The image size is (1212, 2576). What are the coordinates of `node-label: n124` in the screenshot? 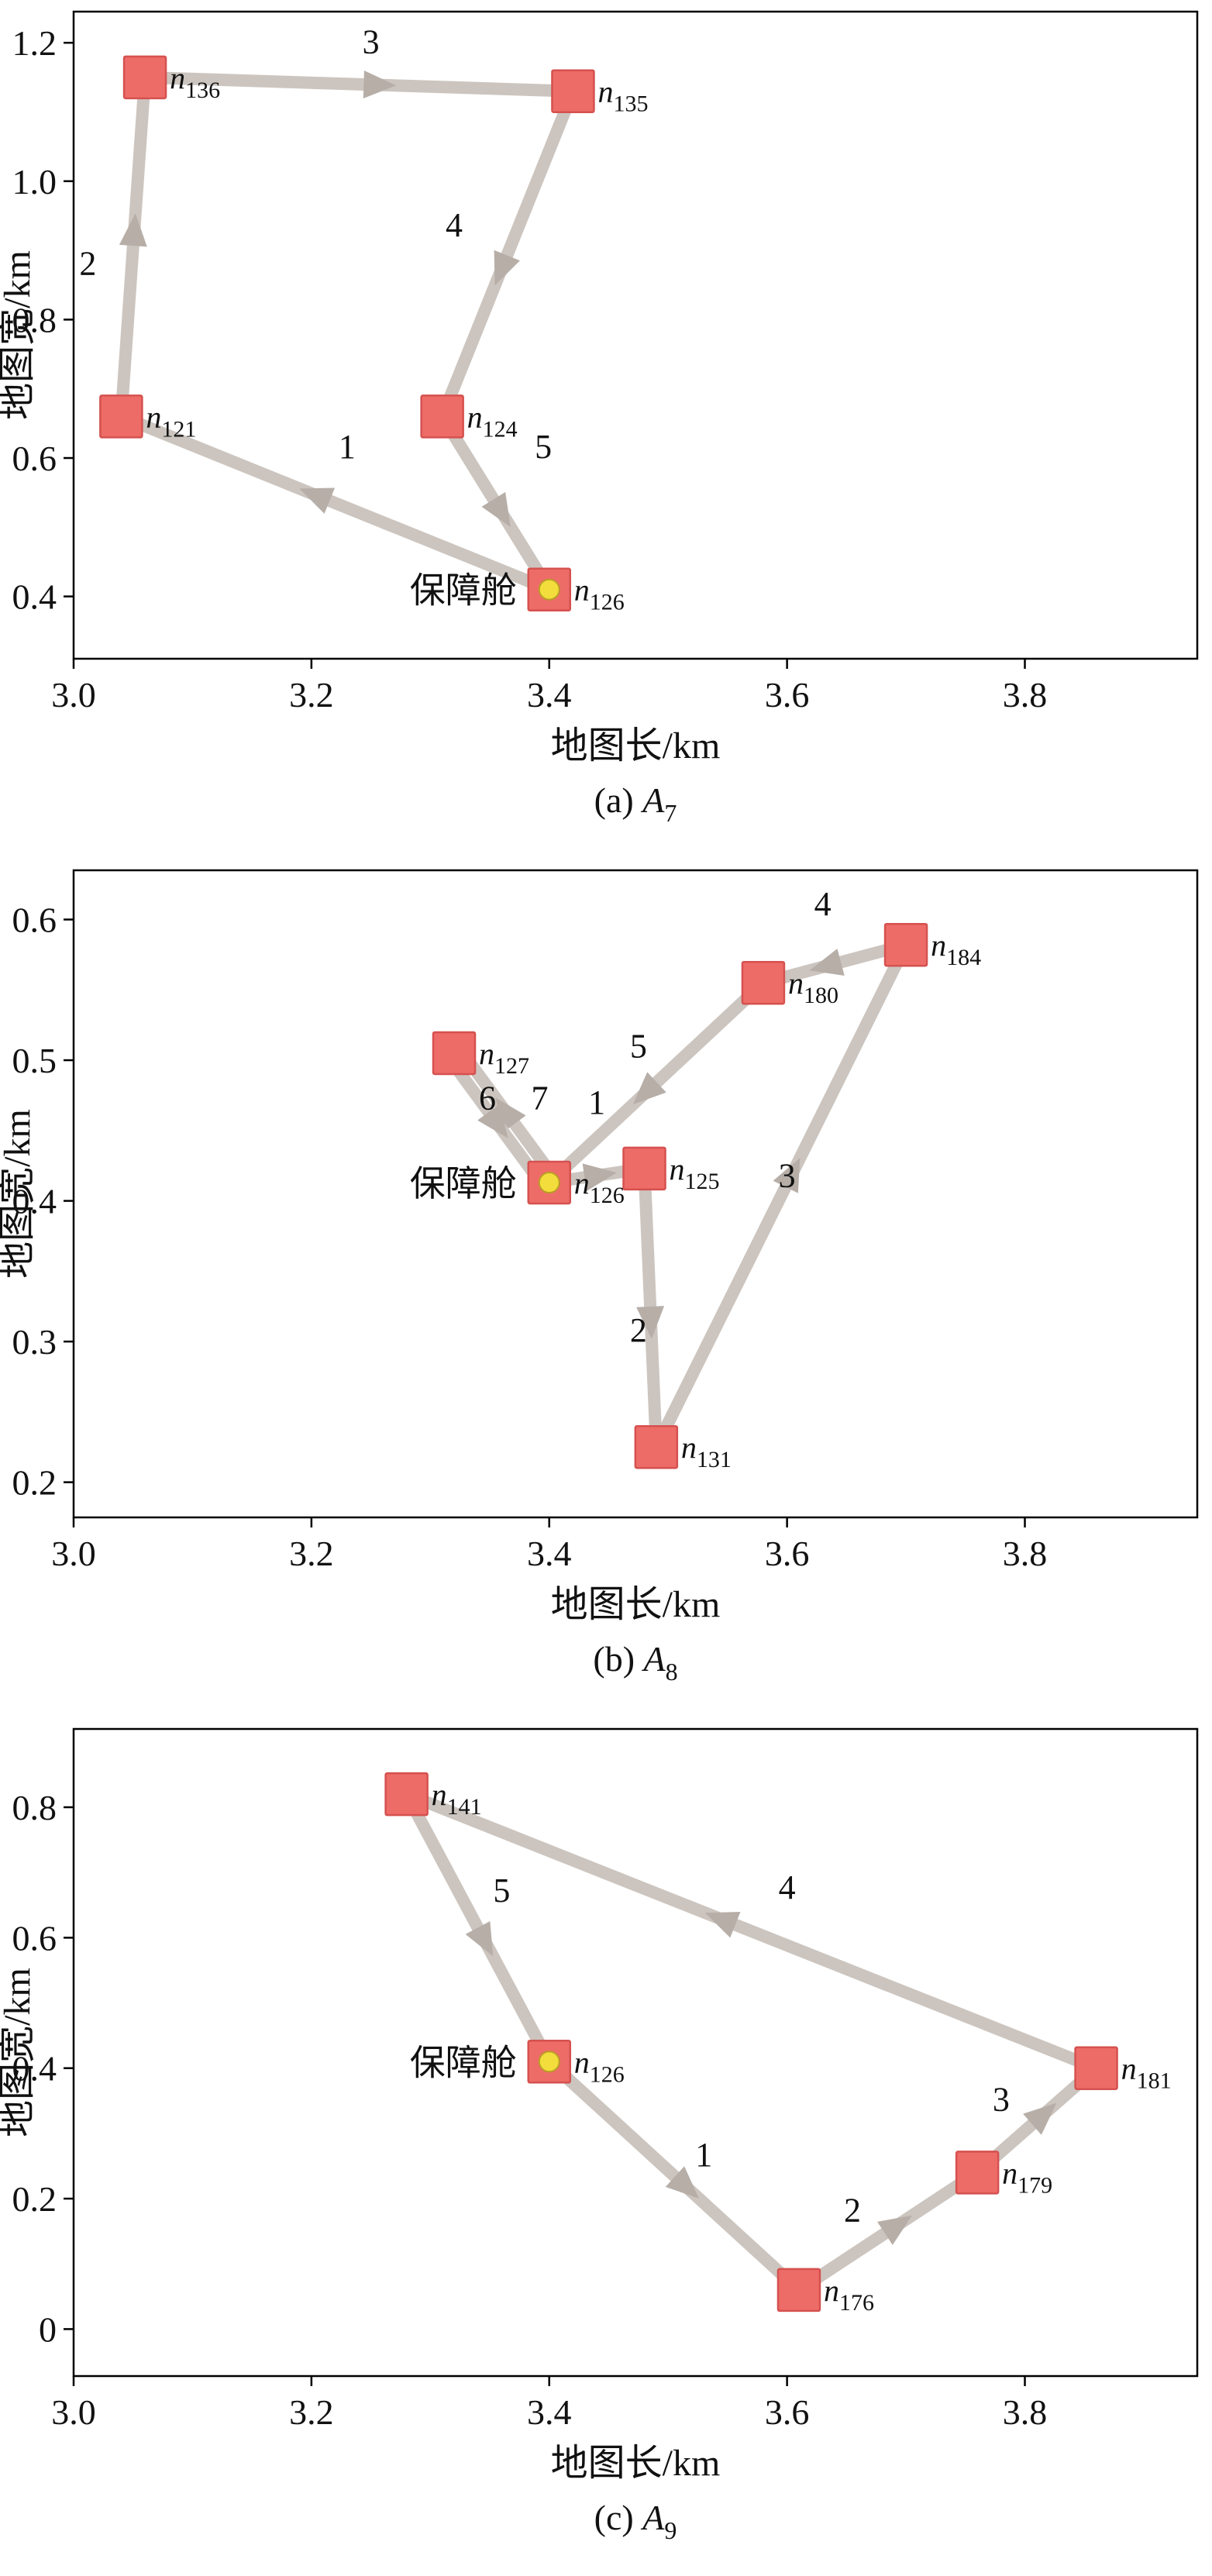 It's located at (492, 420).